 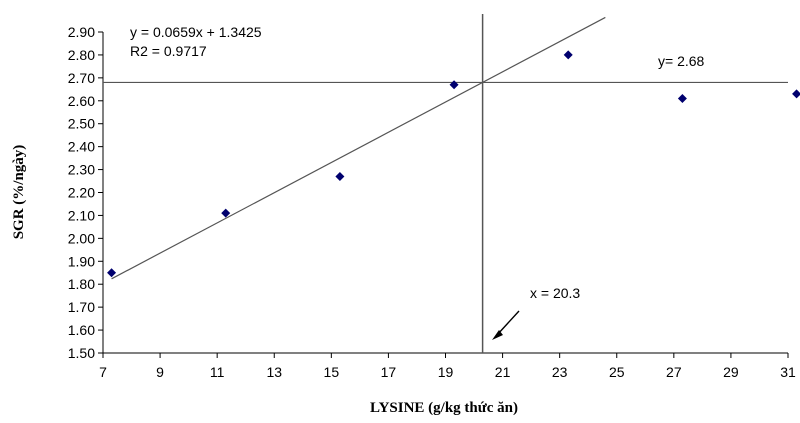 I want to click on y-tick-label: 2.50, so click(x=81, y=124).